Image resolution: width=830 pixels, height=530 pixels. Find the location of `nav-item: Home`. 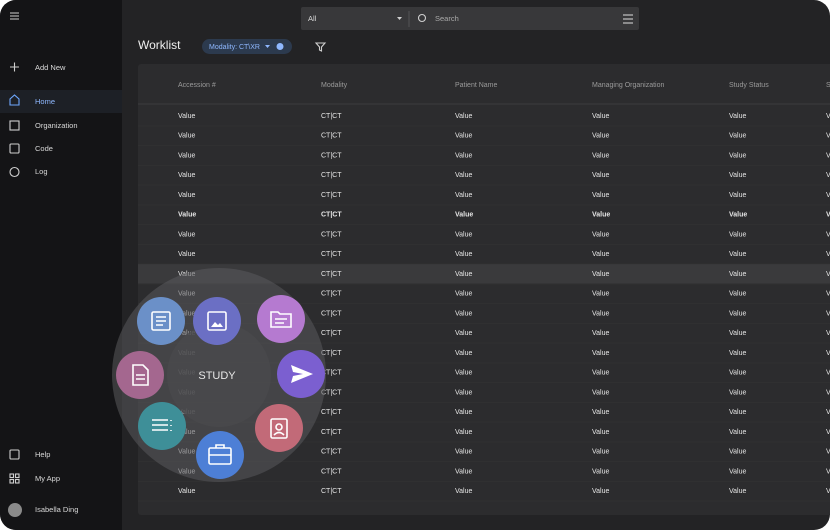

nav-item: Home is located at coordinates (45, 101).